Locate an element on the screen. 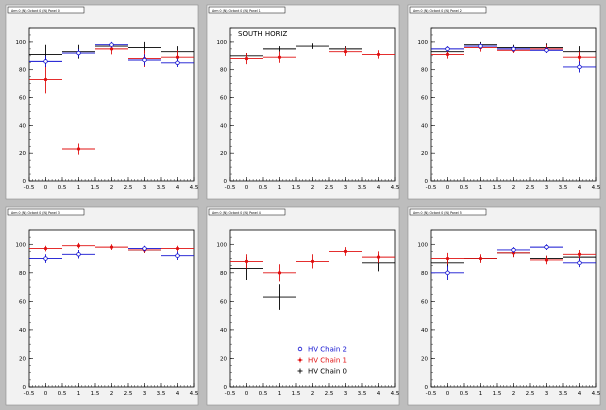  panel-title: Arm 0 (N) Octant 0 (N) Panel 3 is located at coordinates (46, 212).